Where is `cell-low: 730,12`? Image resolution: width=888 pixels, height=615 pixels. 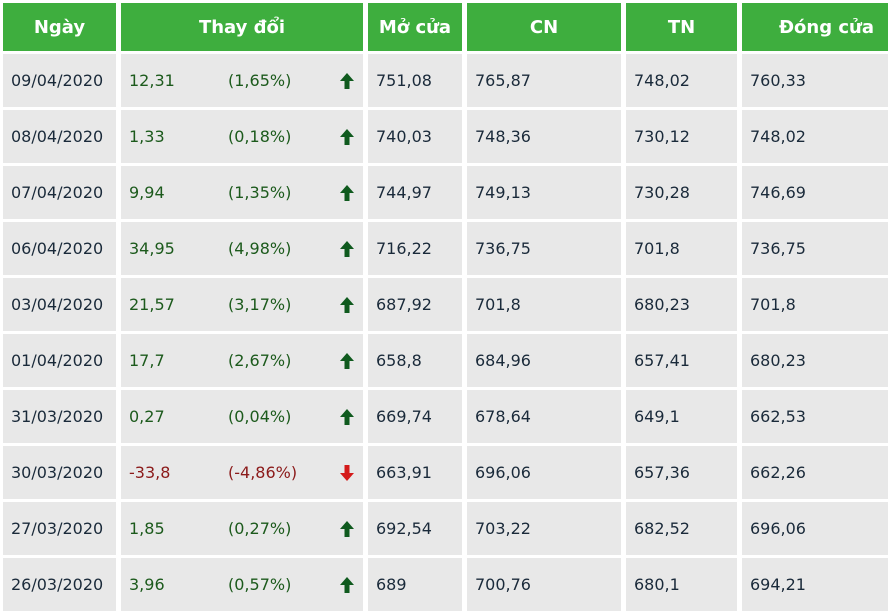
cell-low: 730,12 is located at coordinates (681, 136).